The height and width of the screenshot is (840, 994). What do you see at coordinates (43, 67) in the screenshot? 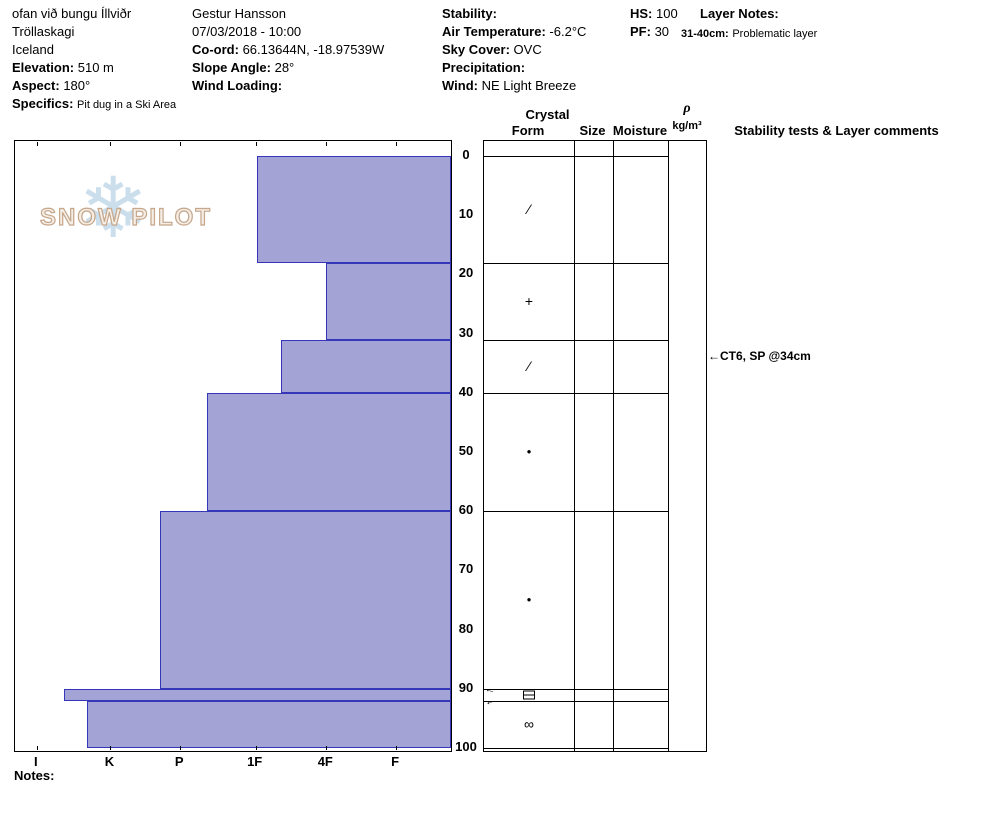
I see `elevation-label: Elevation:` at bounding box center [43, 67].